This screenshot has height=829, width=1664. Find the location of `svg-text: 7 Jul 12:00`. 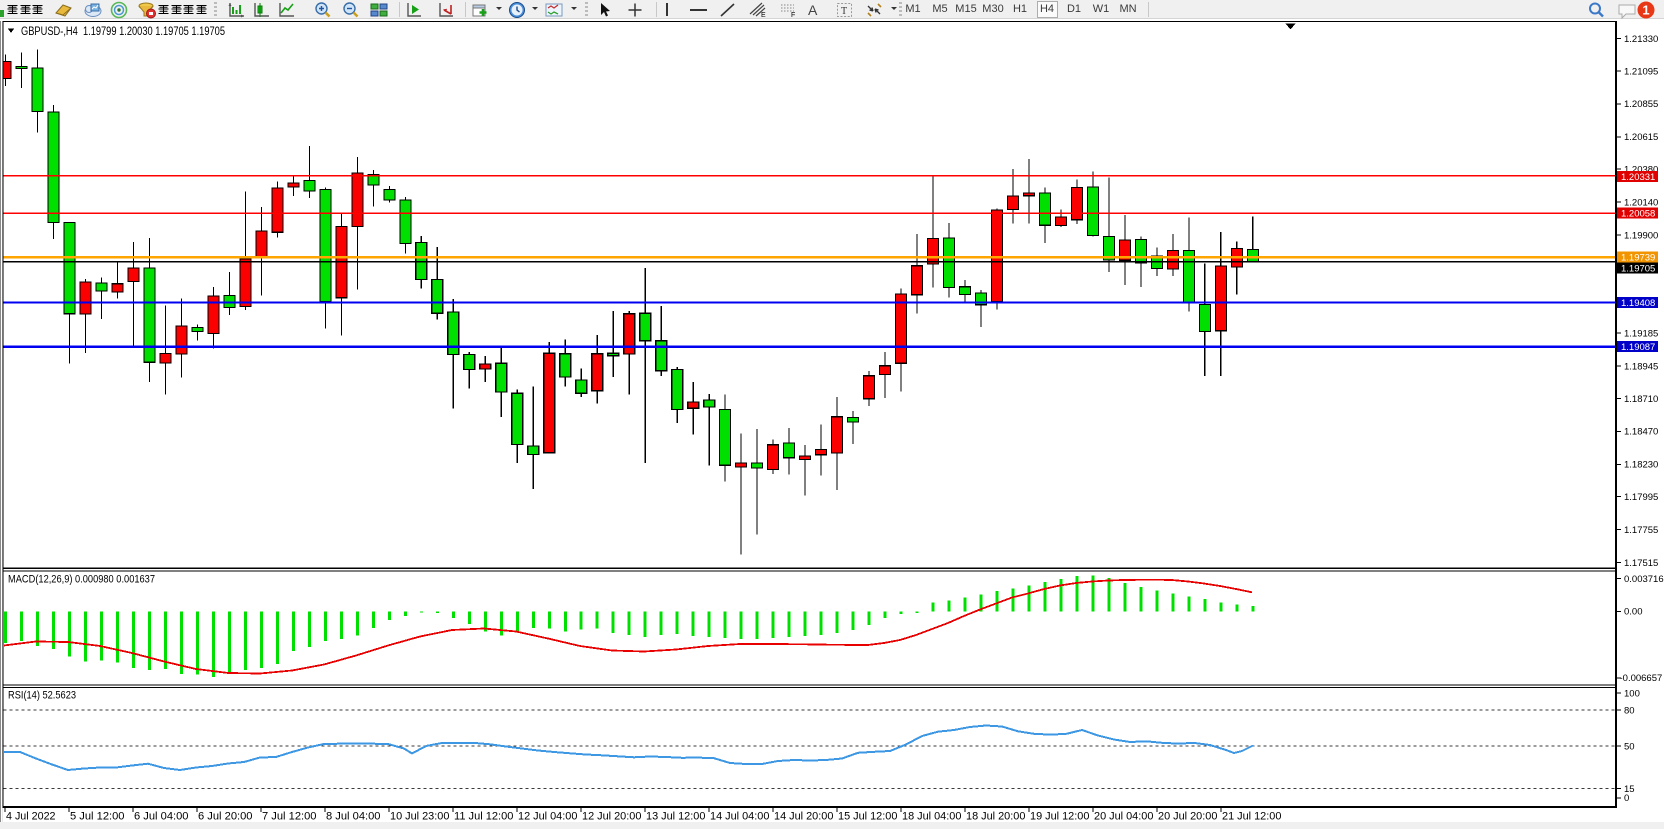

svg-text: 7 Jul 12:00 is located at coordinates (289, 817).